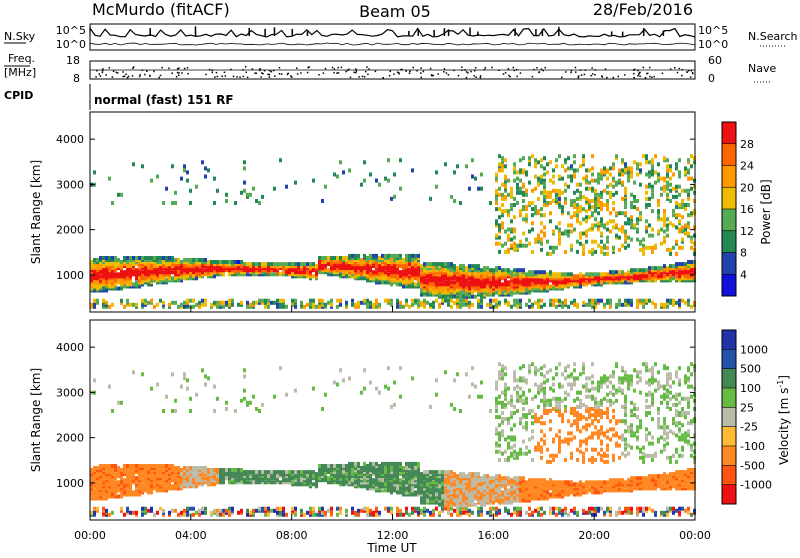  Describe the element at coordinates (21, 58) in the screenshot. I see `freq-label-1: Freq.` at that location.